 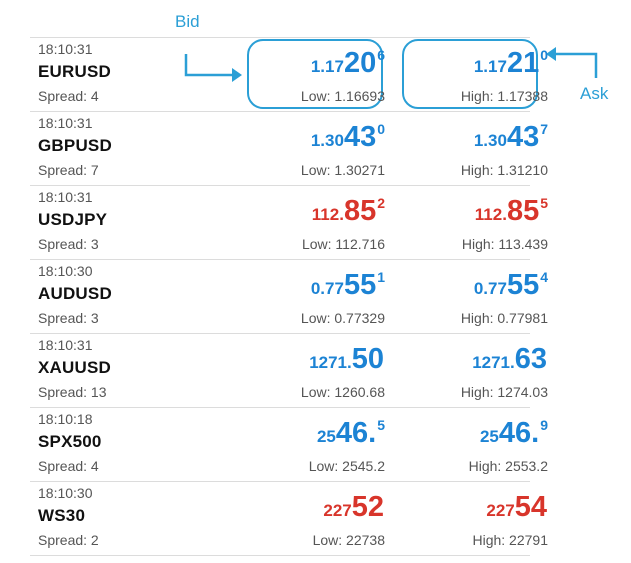 What do you see at coordinates (516, 507) in the screenshot?
I see `ask-price: 22754` at bounding box center [516, 507].